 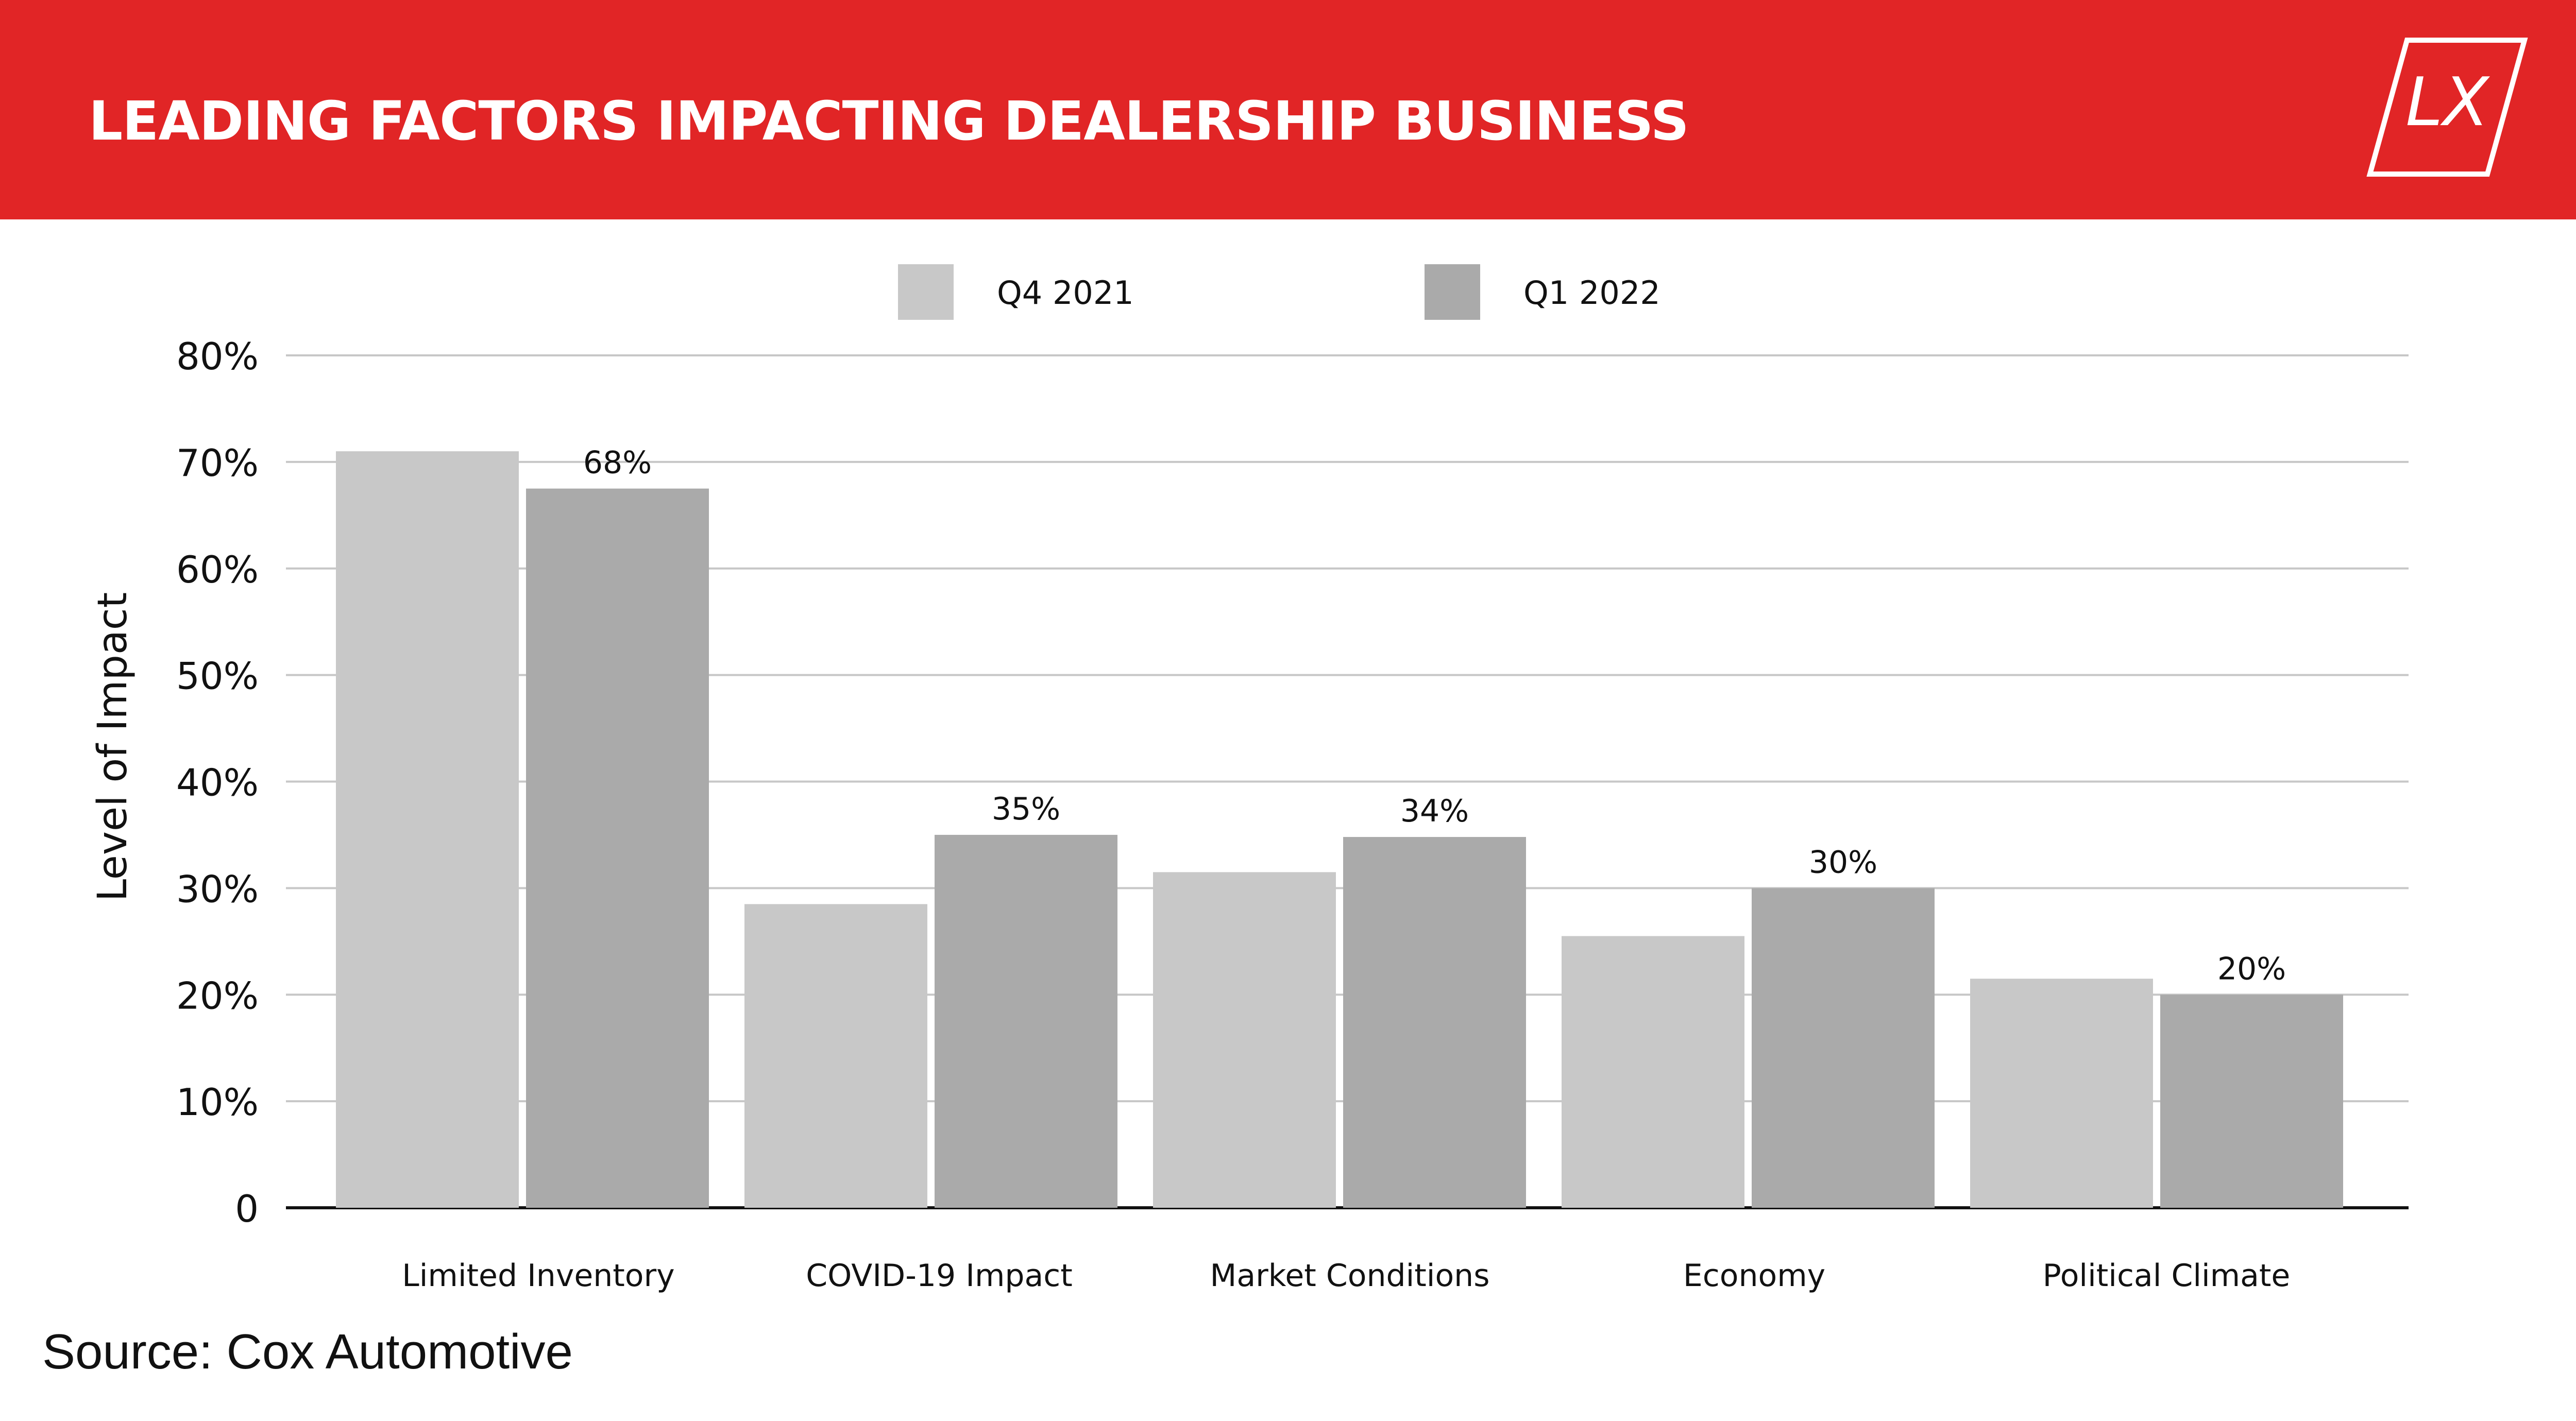 I want to click on logo-text: LX, so click(x=2447, y=102).